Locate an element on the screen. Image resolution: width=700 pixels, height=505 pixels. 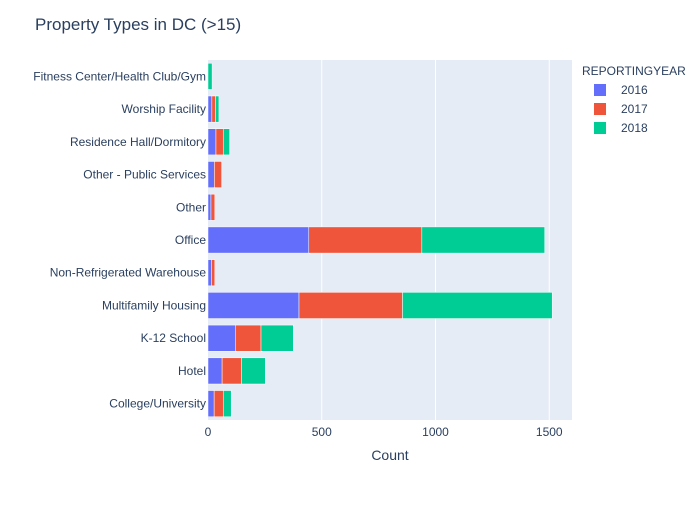
x-tick-label: 1500 is located at coordinates (549, 432).